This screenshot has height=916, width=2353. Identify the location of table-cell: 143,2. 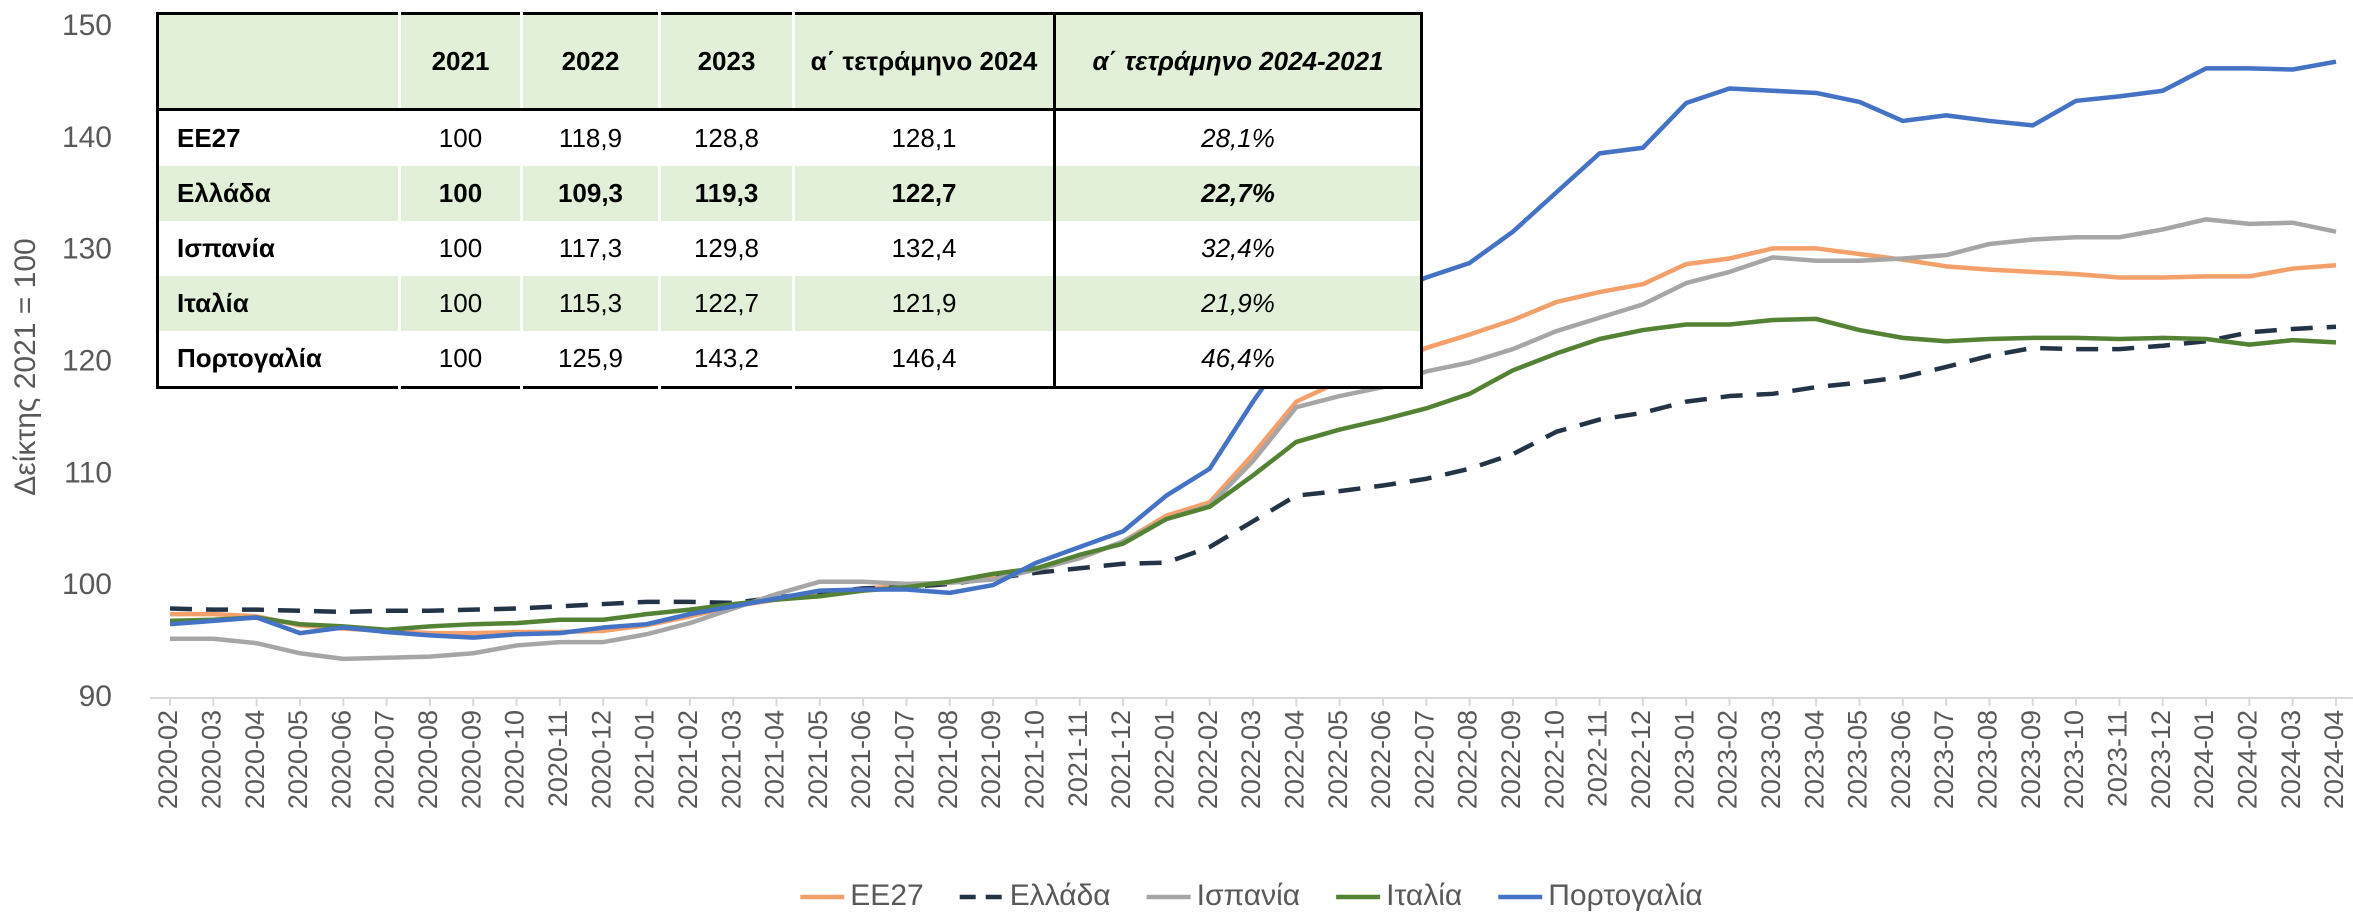
(726, 359).